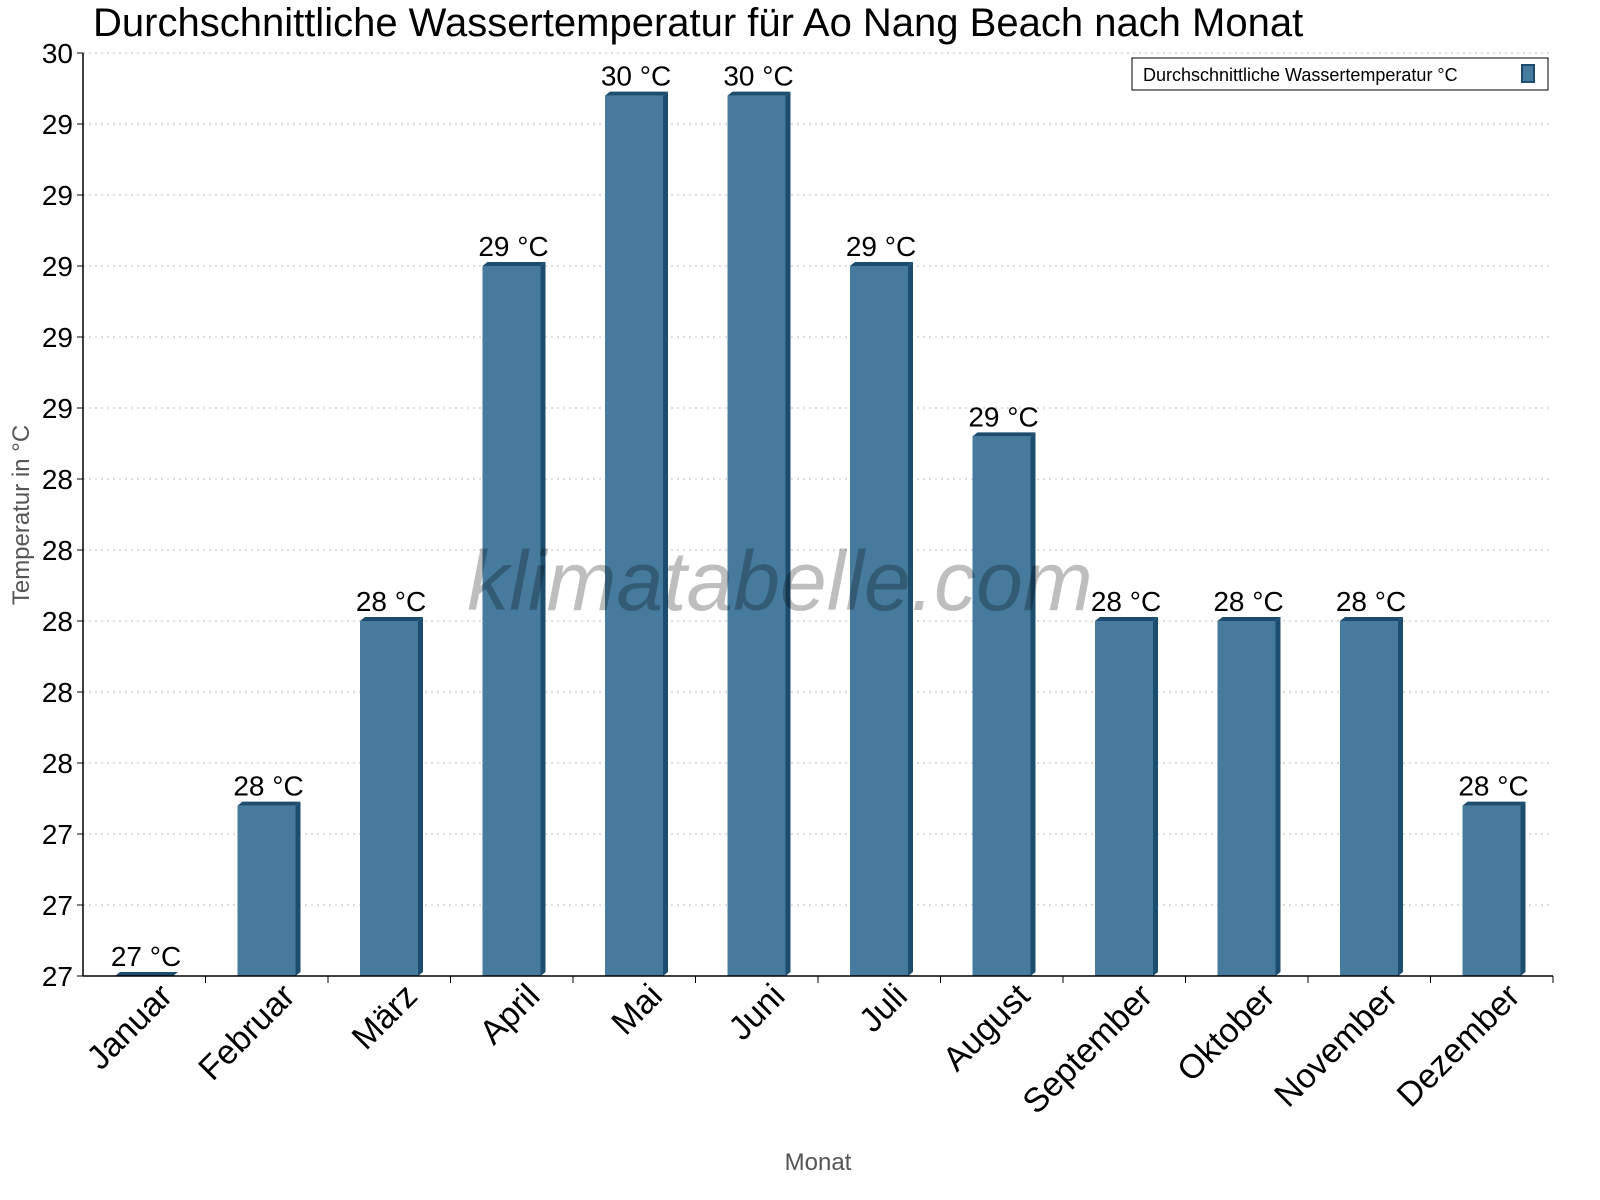 Image resolution: width=1600 pixels, height=1200 pixels. I want to click on legend: Durchschnittliche Wassertemperatur °C, so click(1340, 74).